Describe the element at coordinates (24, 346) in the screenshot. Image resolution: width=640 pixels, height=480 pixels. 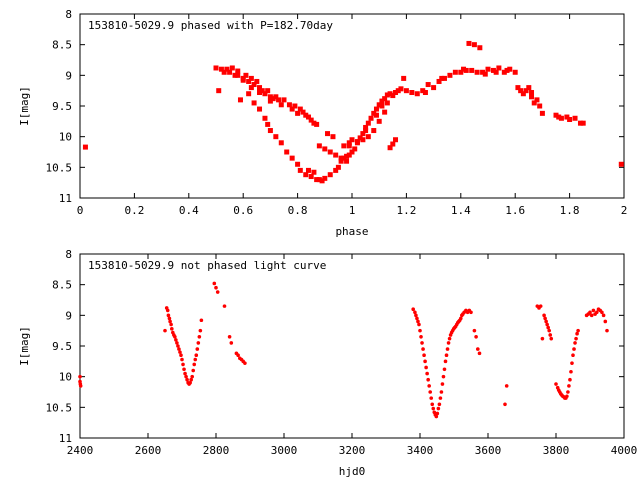
I see `y-axis-label: I[mag]` at that location.